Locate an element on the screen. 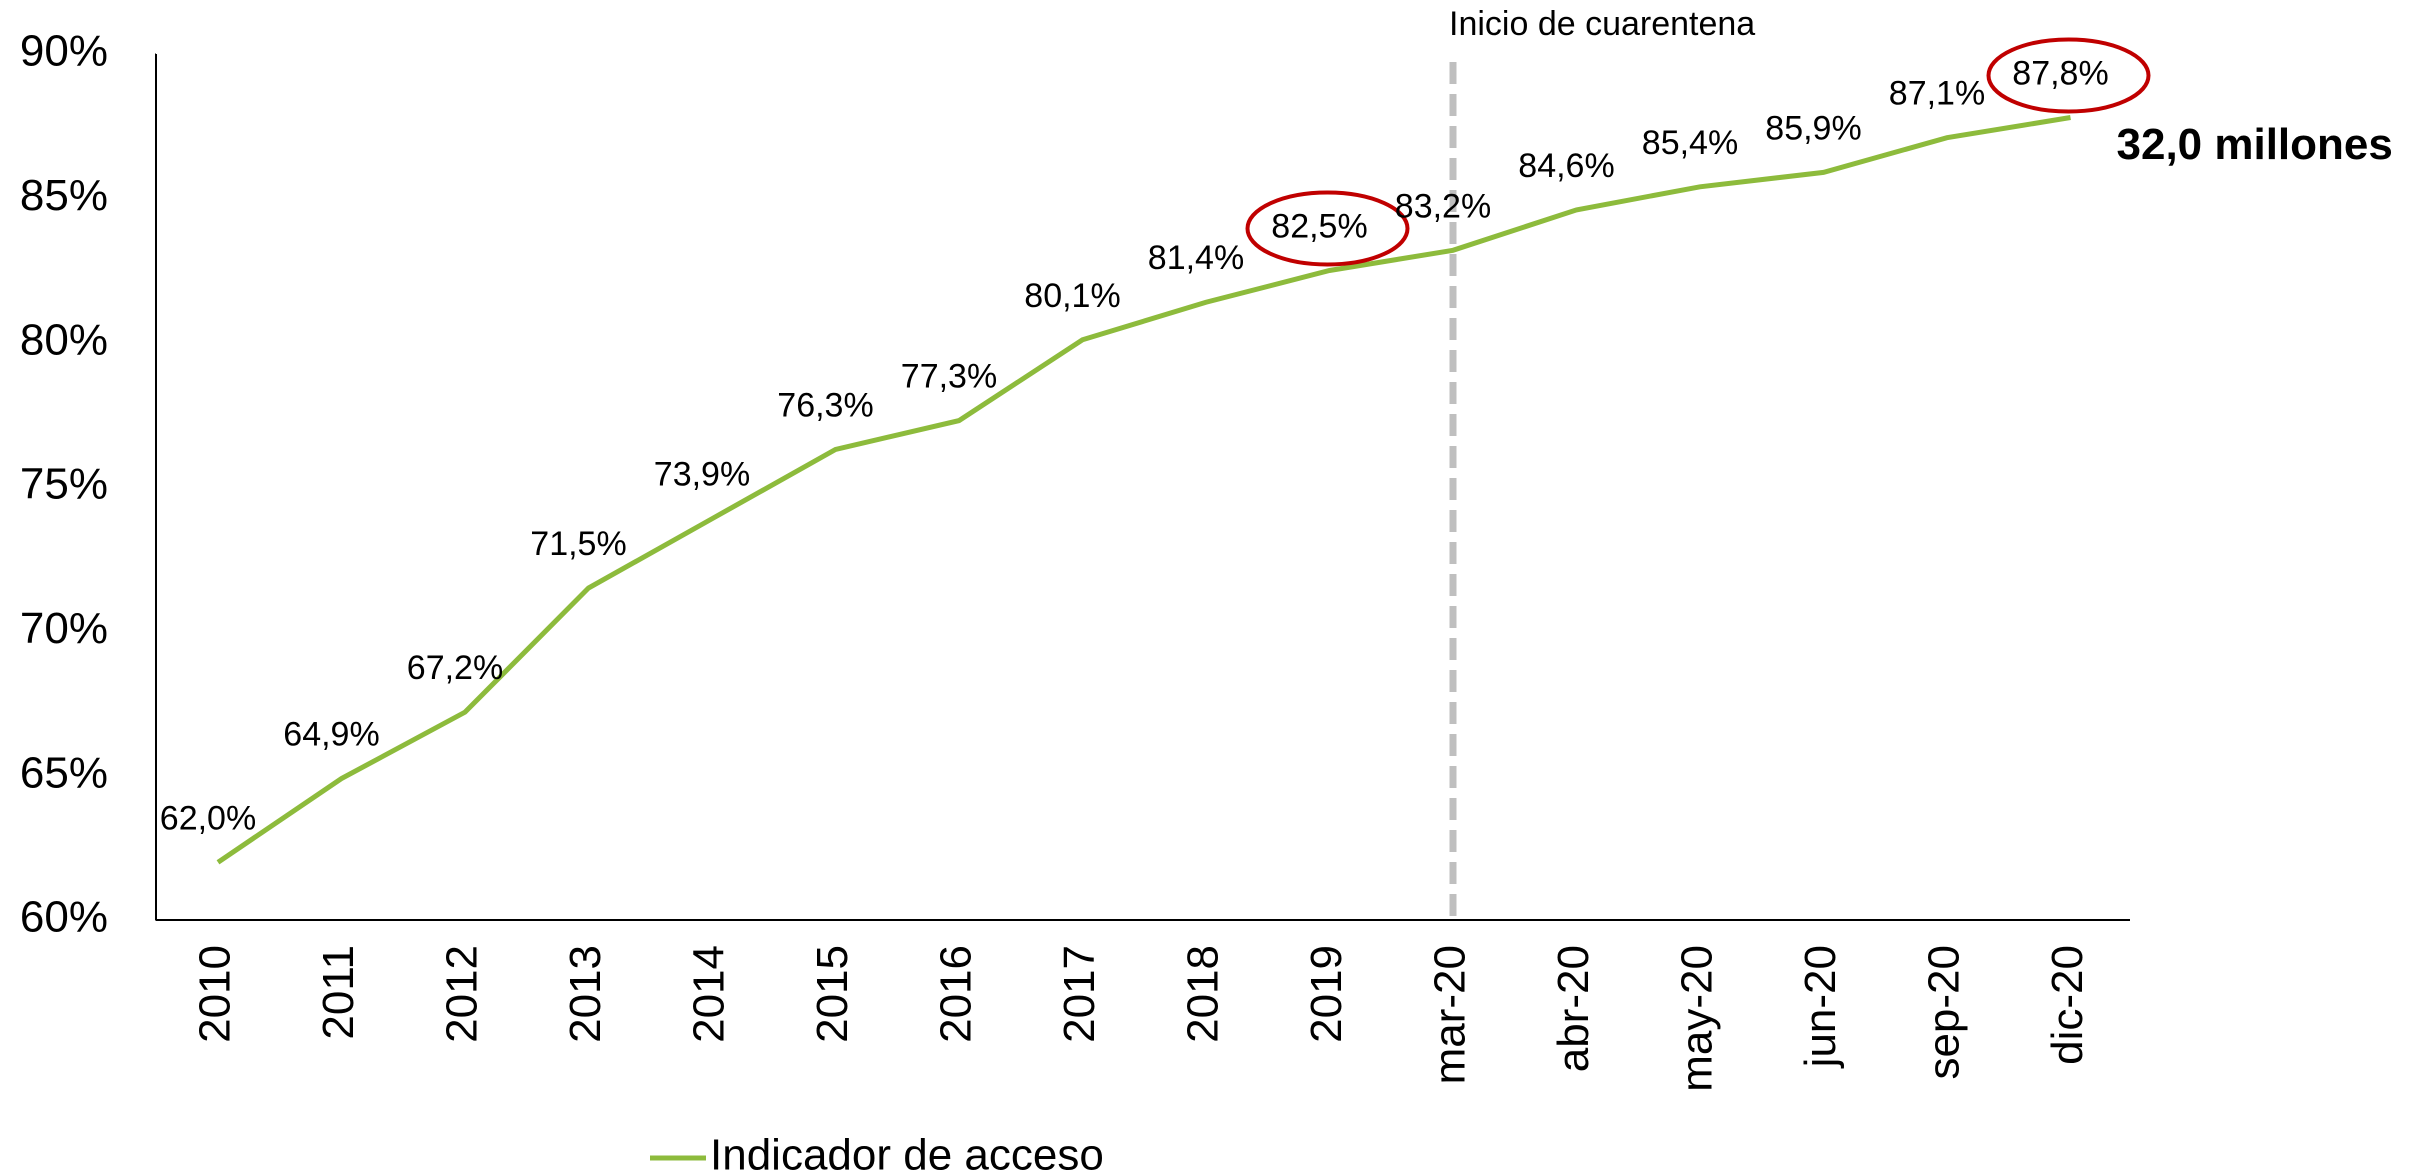 Image resolution: width=2417 pixels, height=1173 pixels. data-label: 83,2% is located at coordinates (1443, 206).